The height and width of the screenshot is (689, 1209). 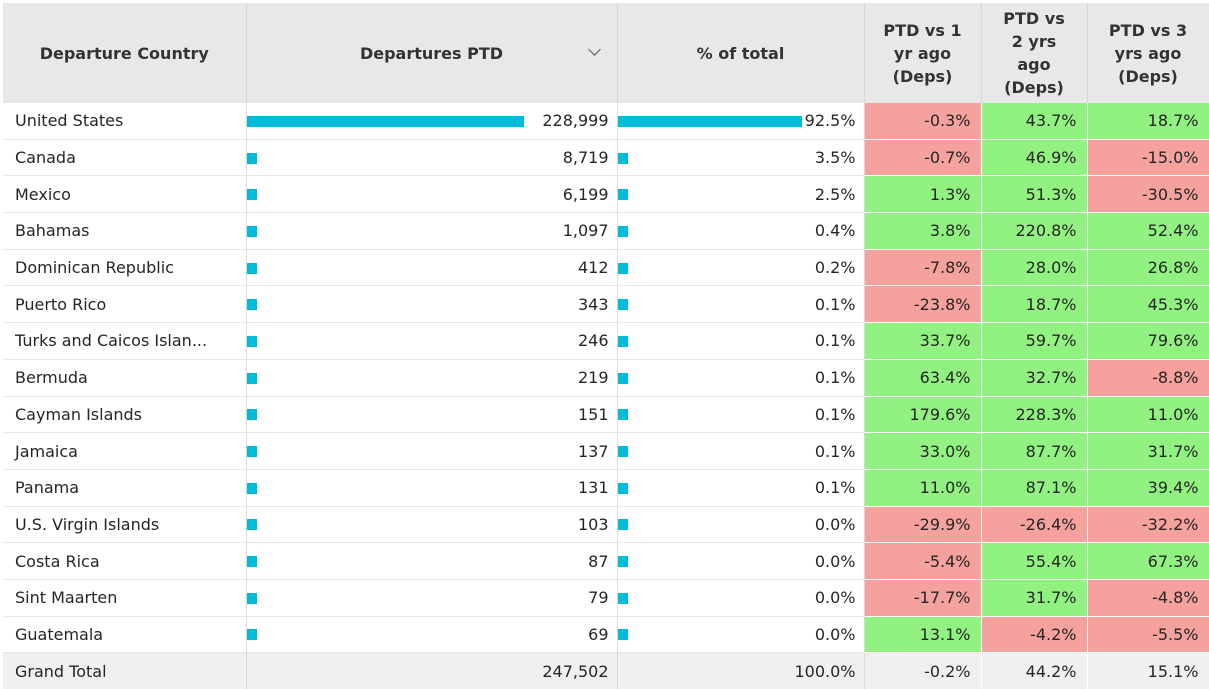 What do you see at coordinates (125, 53) in the screenshot?
I see `column-header-country: Departure Country` at bounding box center [125, 53].